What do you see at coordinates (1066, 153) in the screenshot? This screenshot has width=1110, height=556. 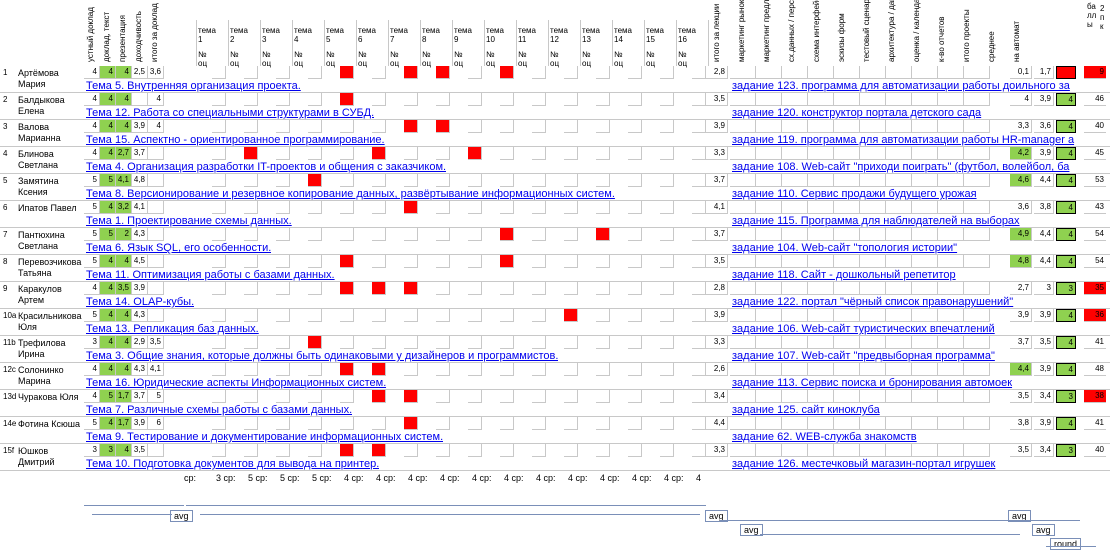 I see `auto-grade: 4` at bounding box center [1066, 153].